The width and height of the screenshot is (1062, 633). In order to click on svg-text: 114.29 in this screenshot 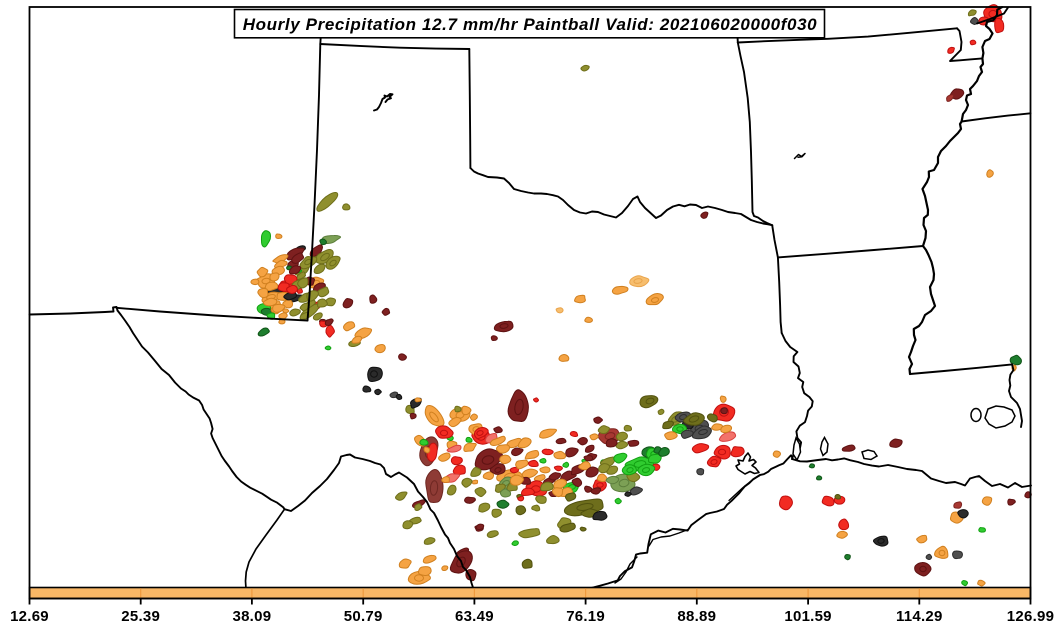, I will do `click(919, 616)`.